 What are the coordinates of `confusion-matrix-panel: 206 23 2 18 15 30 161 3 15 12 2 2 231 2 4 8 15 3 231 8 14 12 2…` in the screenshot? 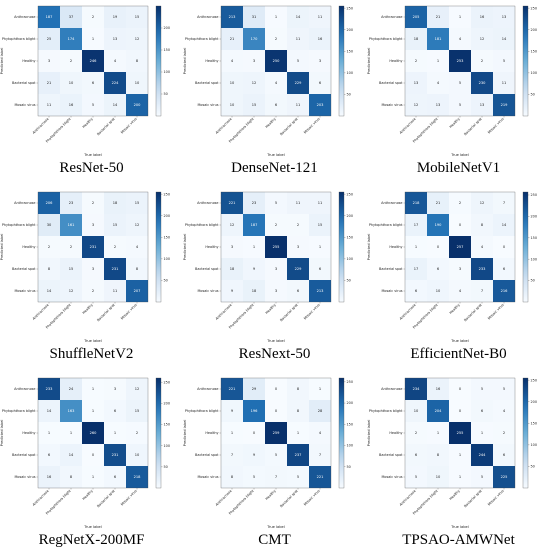 It's located at (91, 278).